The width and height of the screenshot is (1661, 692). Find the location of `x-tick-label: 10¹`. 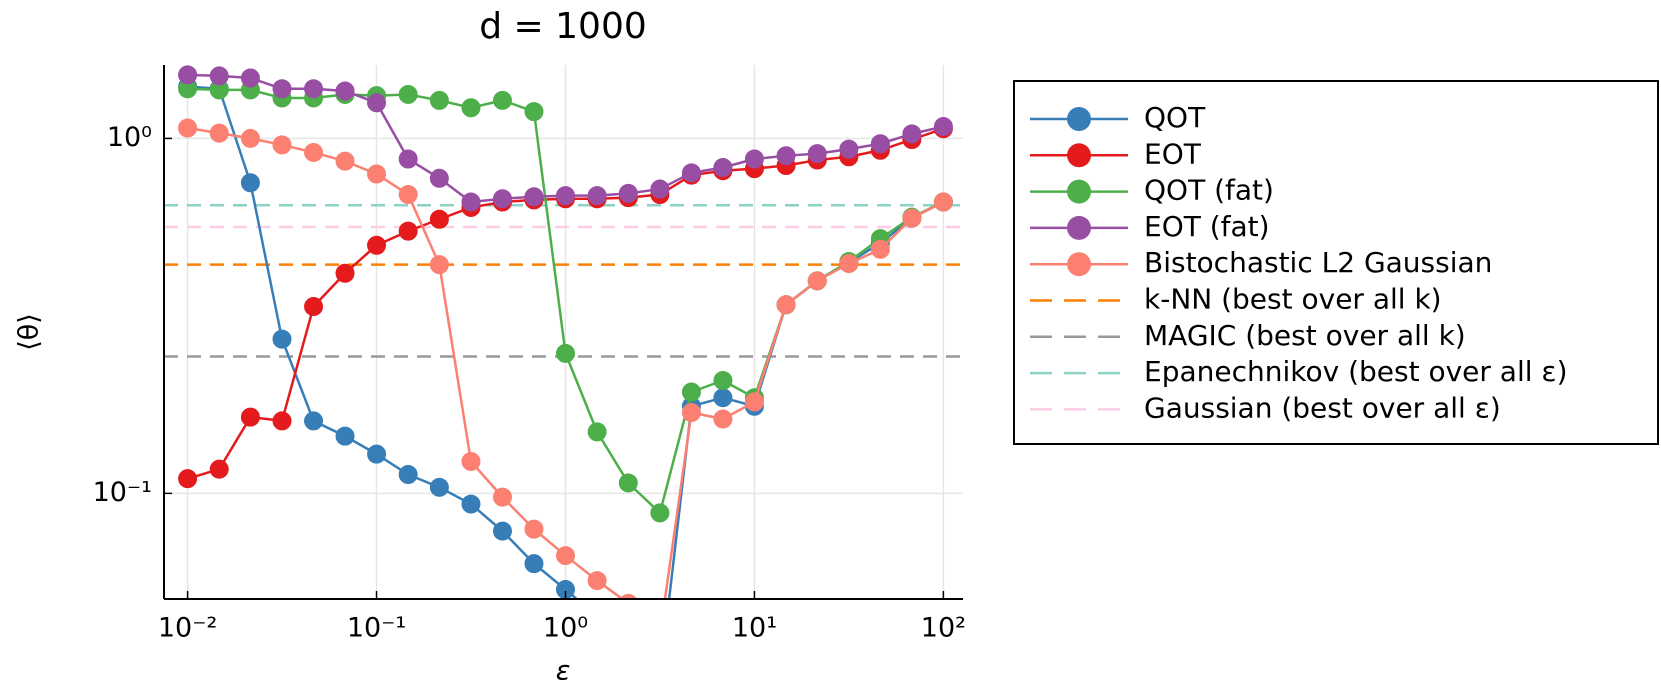

x-tick-label: 10¹ is located at coordinates (754, 628).